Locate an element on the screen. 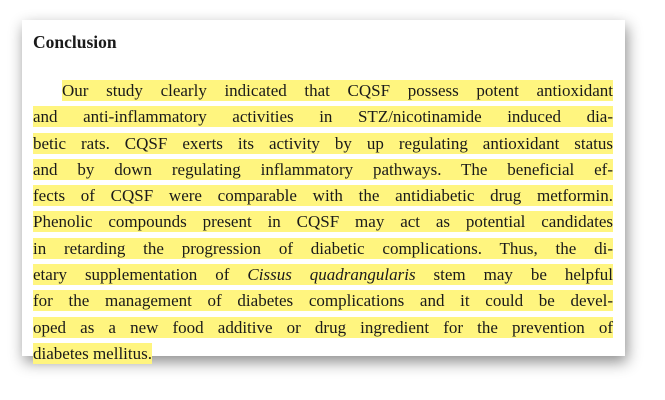 The width and height of the screenshot is (665, 400). highlight: diabetes mellitus. is located at coordinates (92, 353).